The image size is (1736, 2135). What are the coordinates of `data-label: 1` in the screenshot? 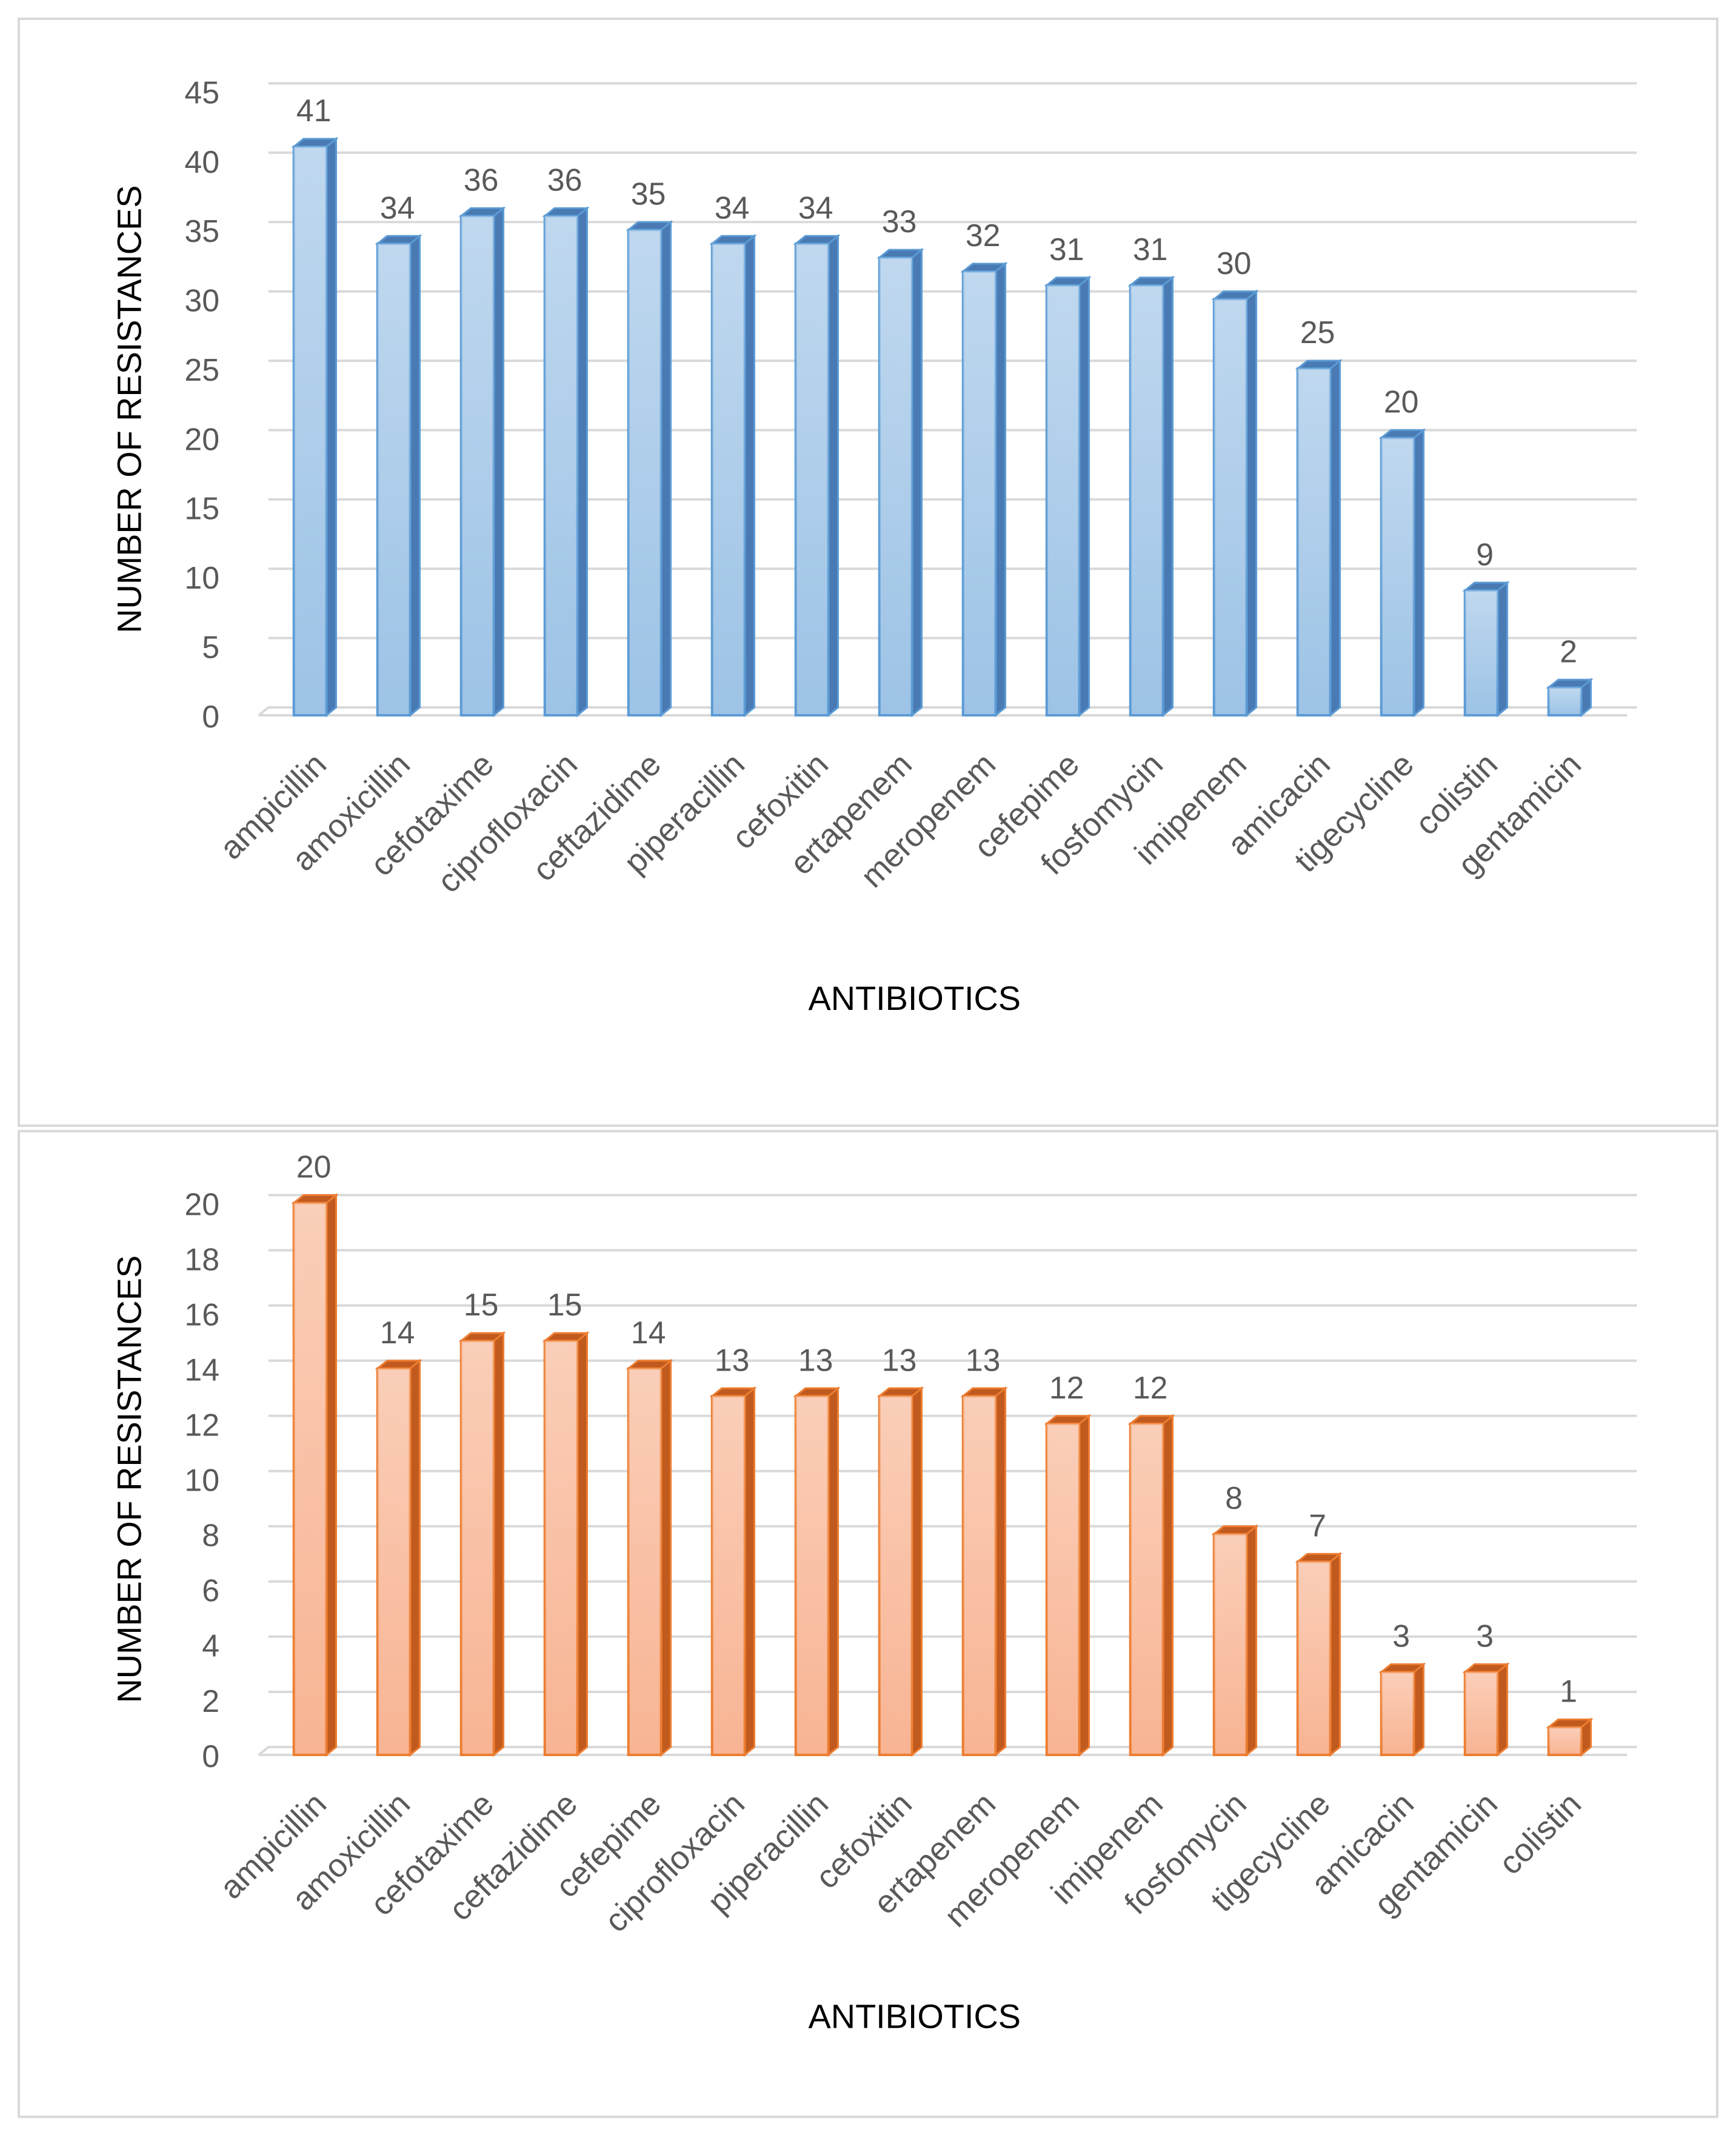 It's located at (1569, 1691).